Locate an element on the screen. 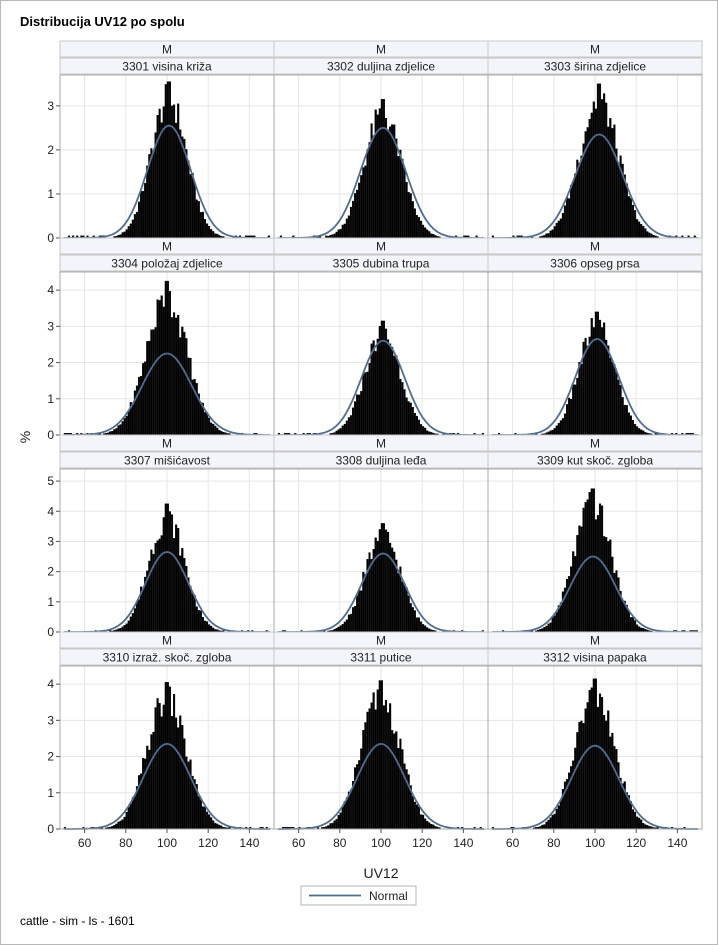 The width and height of the screenshot is (718, 945). panel-header-trait-cell is located at coordinates (595, 66).